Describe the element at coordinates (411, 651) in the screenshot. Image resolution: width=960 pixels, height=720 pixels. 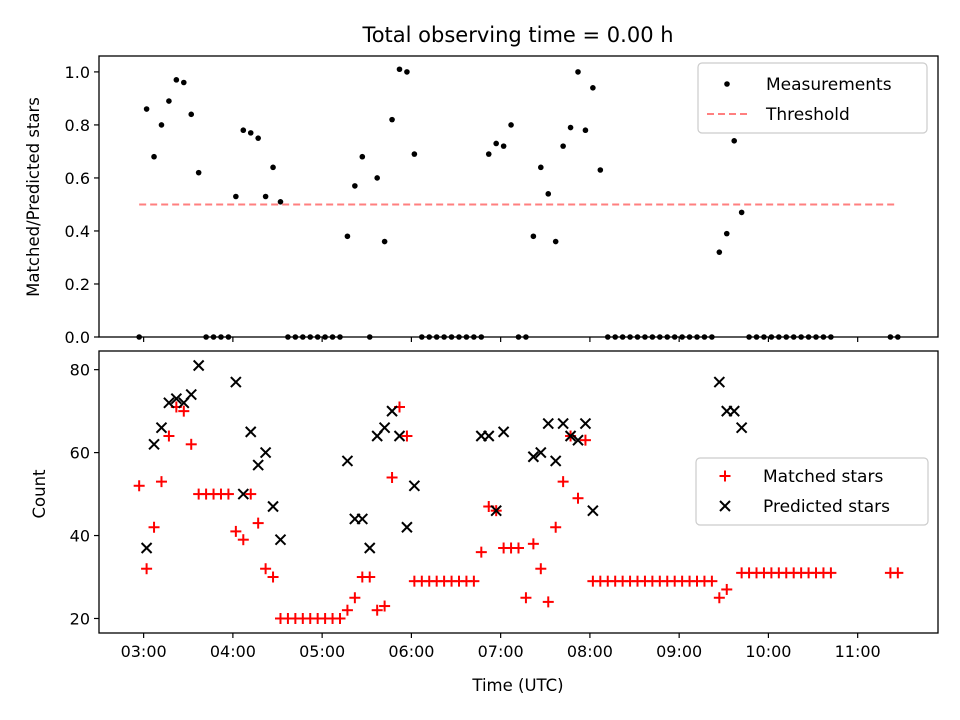
I see `x-tick-label: 06:00` at that location.